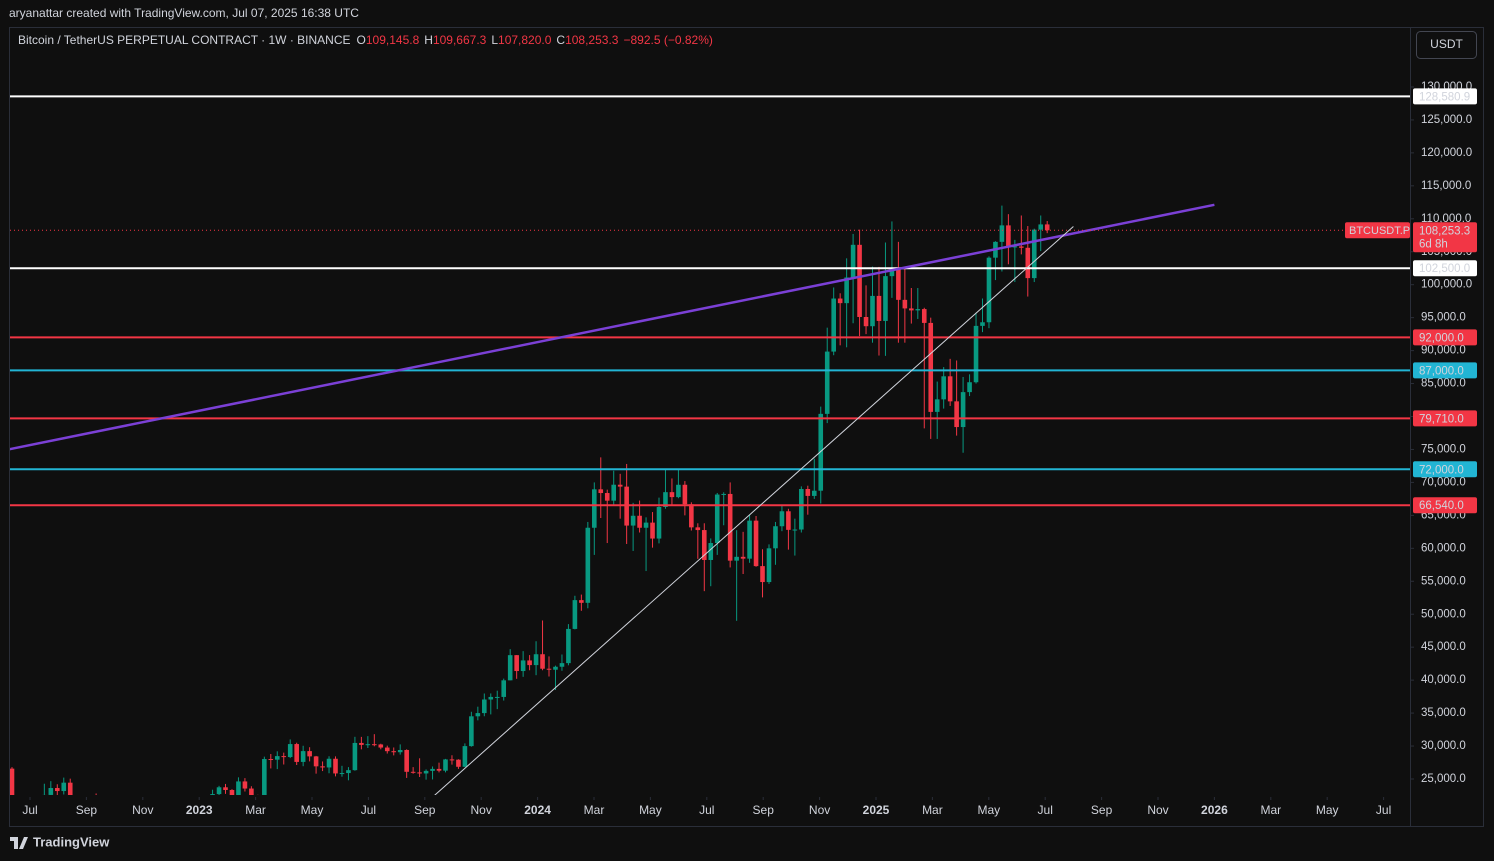 The width and height of the screenshot is (1494, 861). What do you see at coordinates (1157, 810) in the screenshot?
I see `x-tick-label: Nov` at bounding box center [1157, 810].